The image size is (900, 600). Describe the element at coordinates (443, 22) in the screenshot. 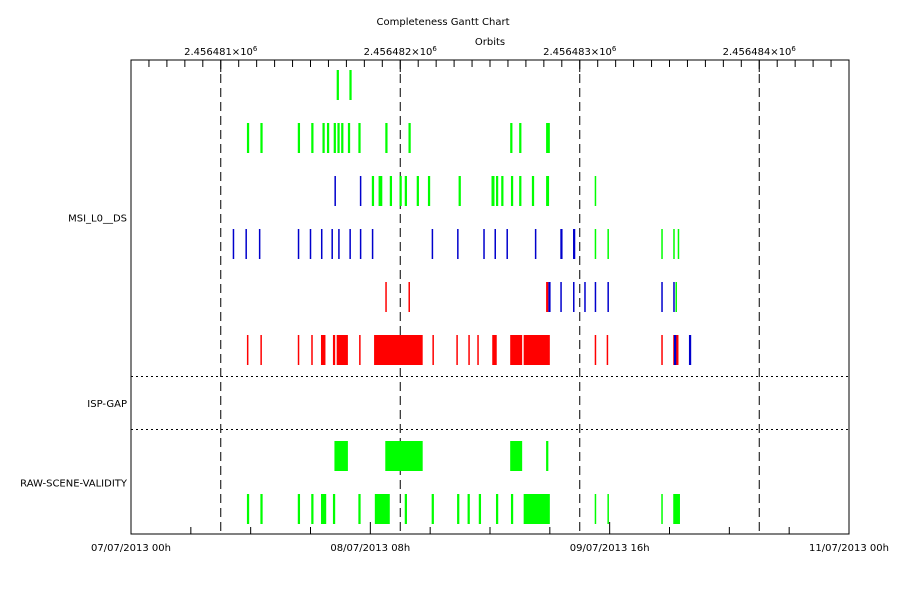

I see `chart-title: Completeness Gantt Chart` at that location.